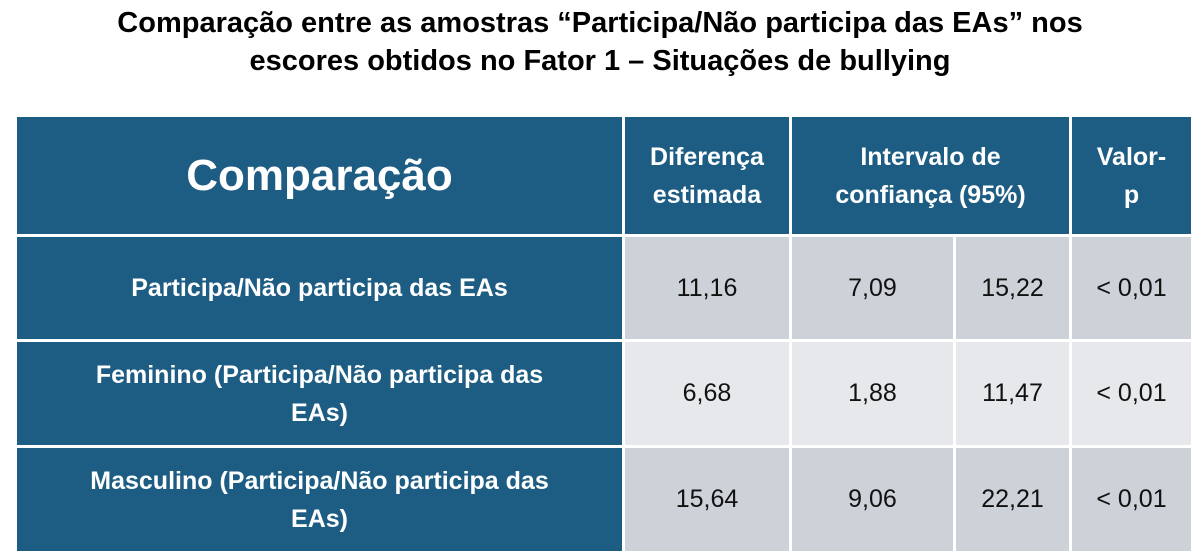  Describe the element at coordinates (707, 288) in the screenshot. I see `difference-cell: 11,16` at that location.